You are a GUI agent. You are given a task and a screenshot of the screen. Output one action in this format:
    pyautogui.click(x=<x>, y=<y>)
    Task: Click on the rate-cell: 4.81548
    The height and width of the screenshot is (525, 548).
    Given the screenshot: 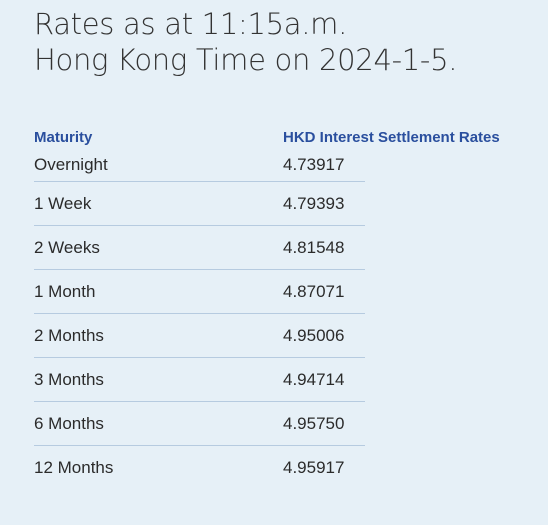 What is the action you would take?
    pyautogui.click(x=314, y=247)
    